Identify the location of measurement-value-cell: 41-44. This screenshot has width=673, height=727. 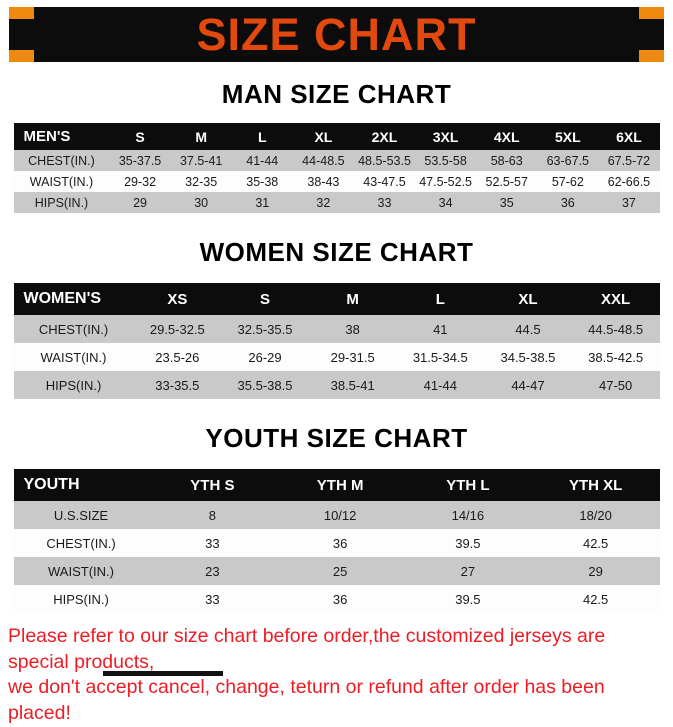
(262, 160).